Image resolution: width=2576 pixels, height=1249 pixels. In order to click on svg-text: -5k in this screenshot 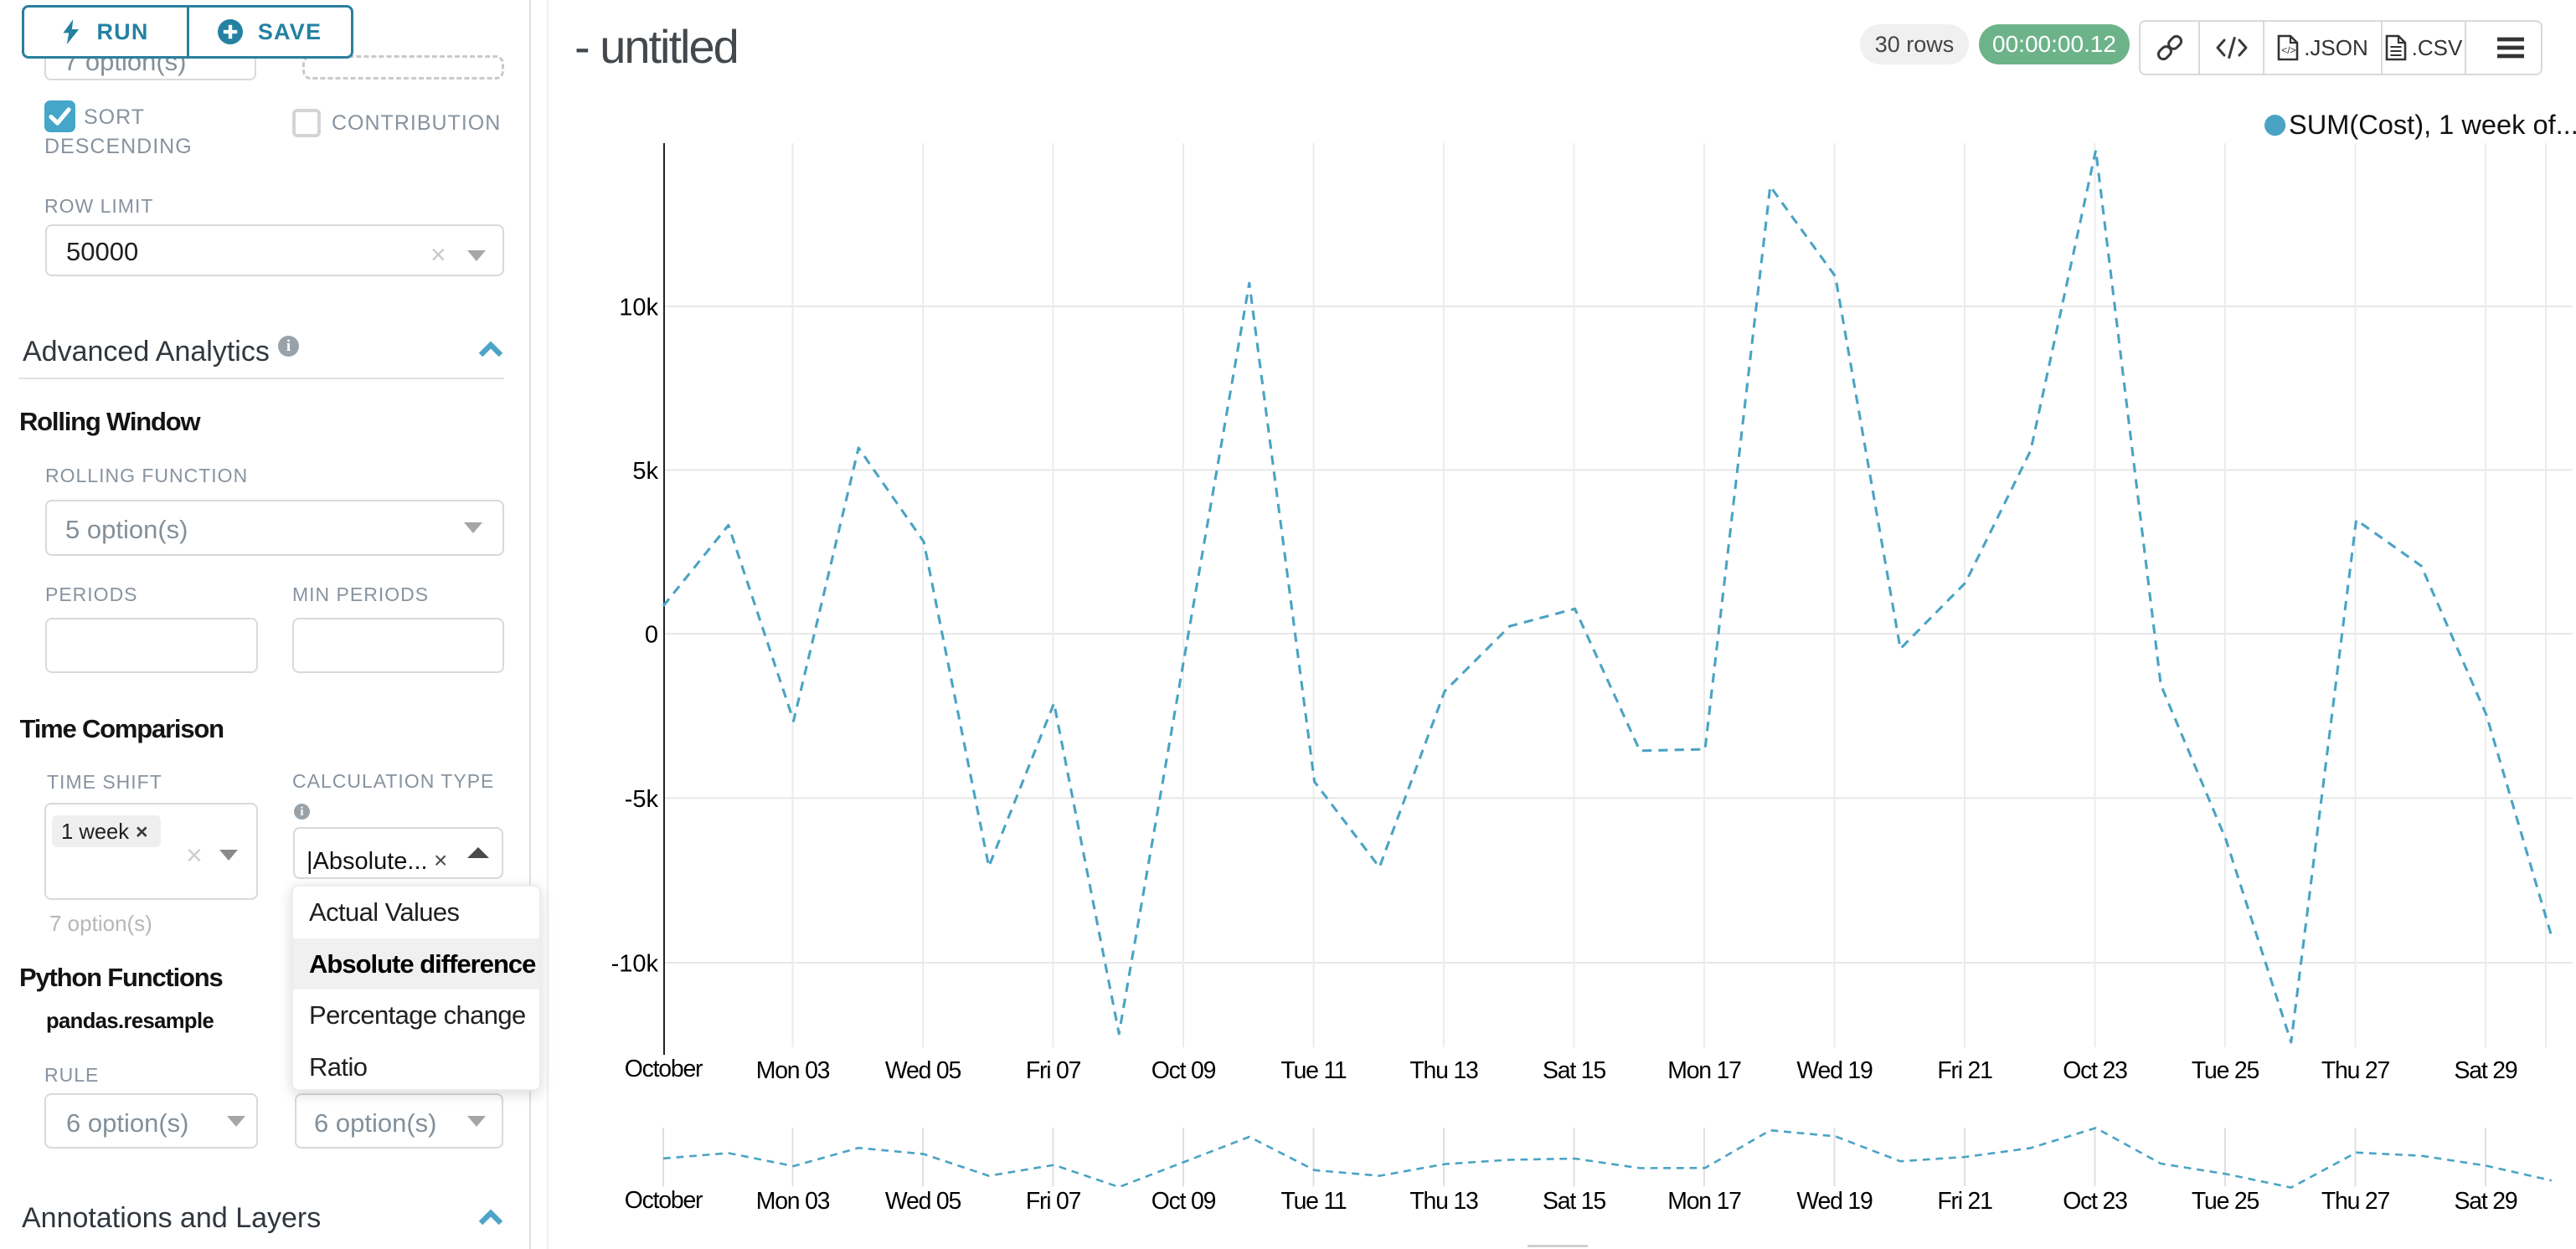, I will do `click(642, 799)`.